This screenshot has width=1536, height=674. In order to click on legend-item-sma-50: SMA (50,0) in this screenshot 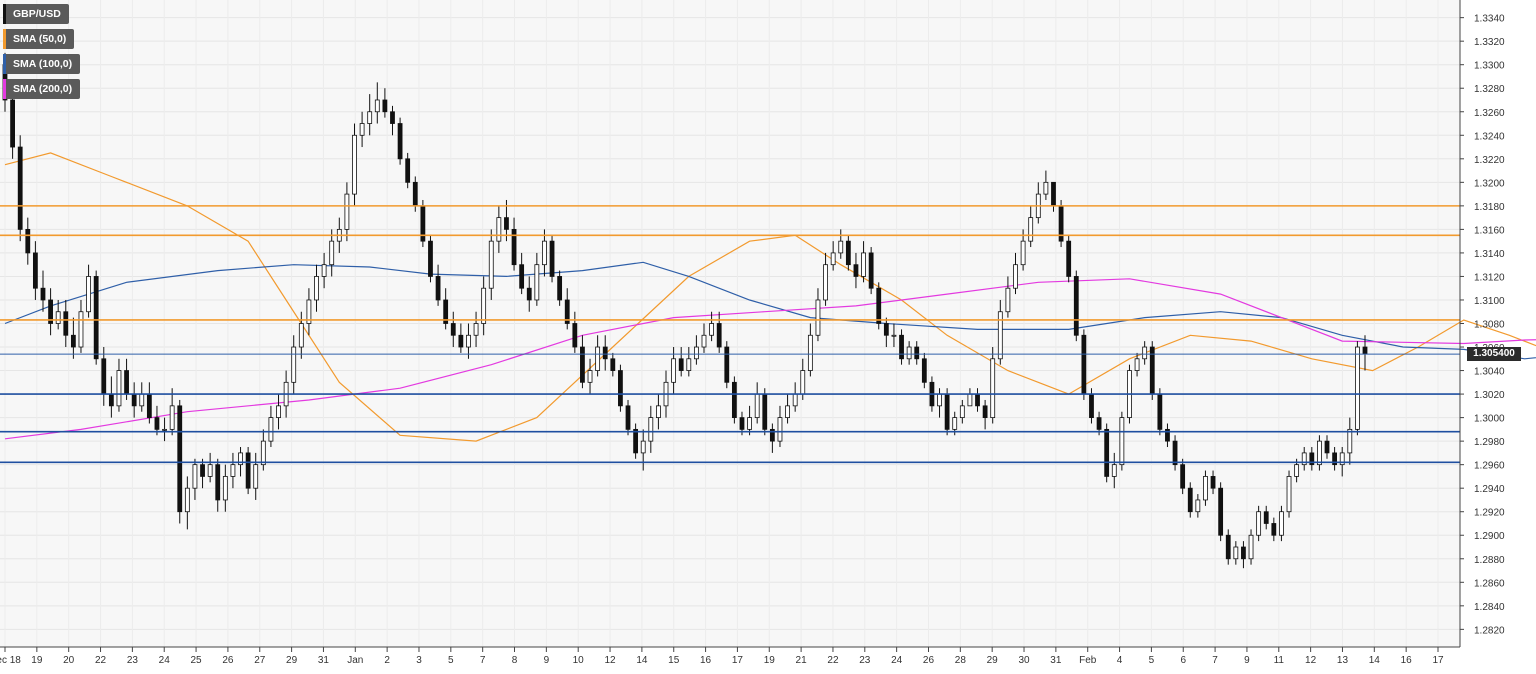, I will do `click(39, 39)`.